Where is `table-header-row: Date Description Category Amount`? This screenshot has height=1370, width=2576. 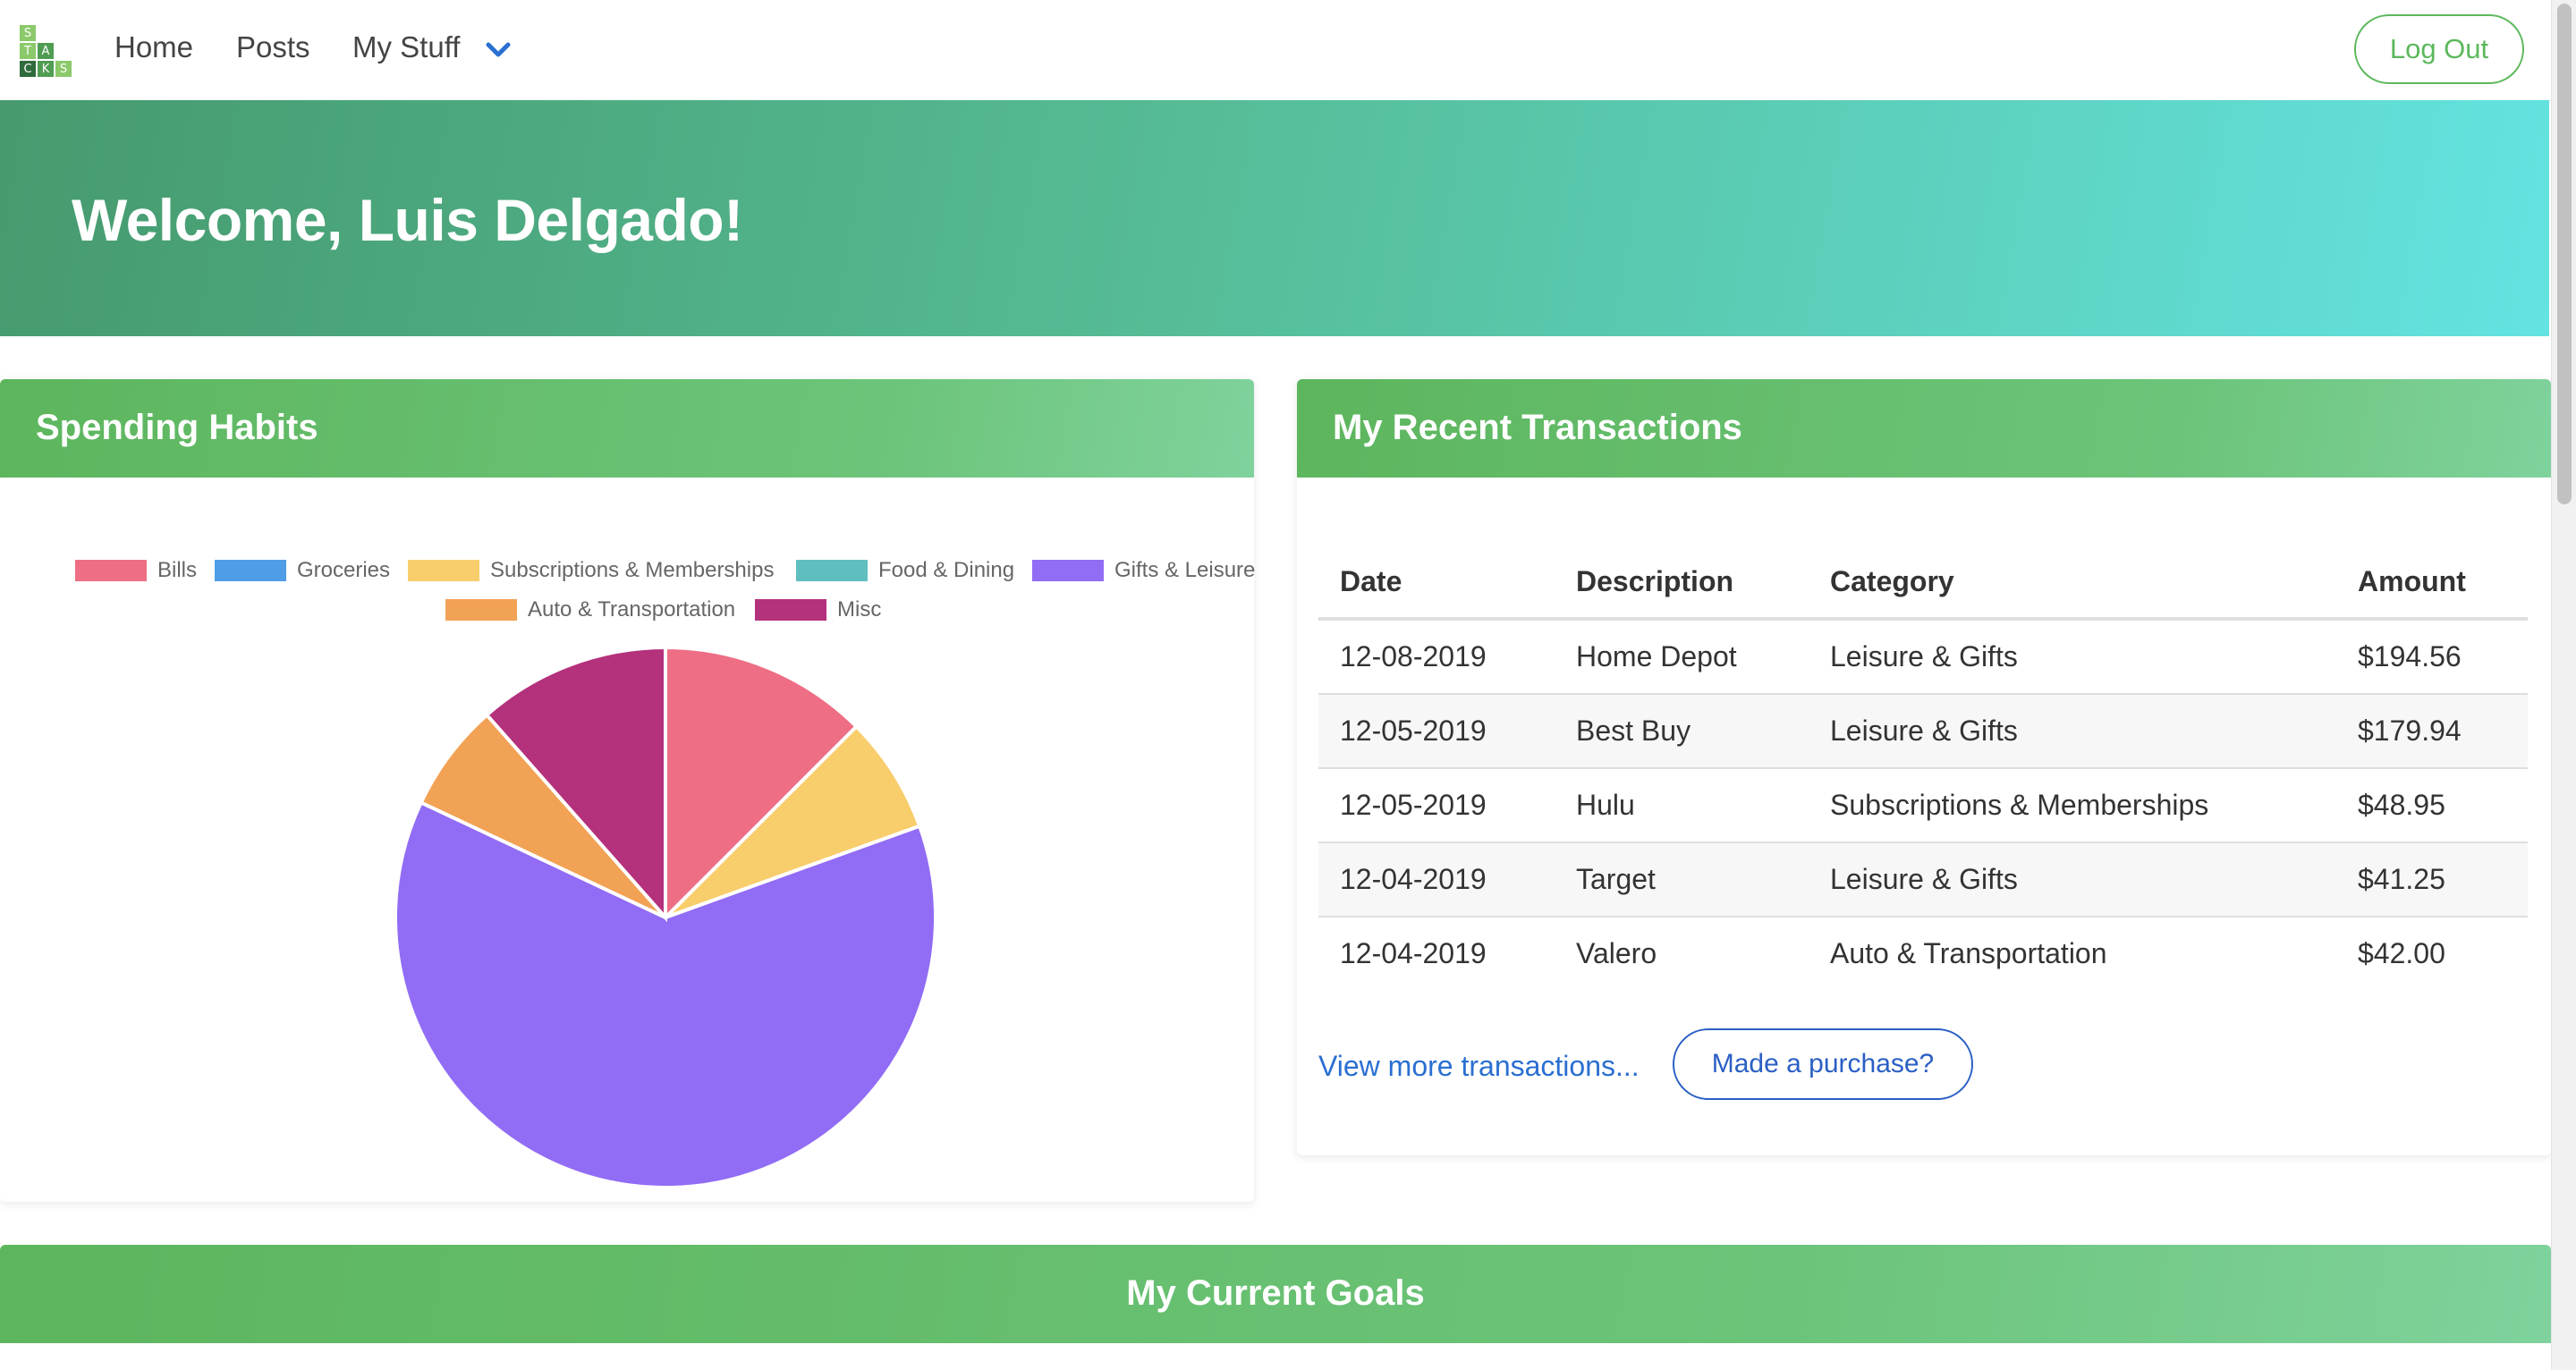 table-header-row: Date Description Category Amount is located at coordinates (1923, 583).